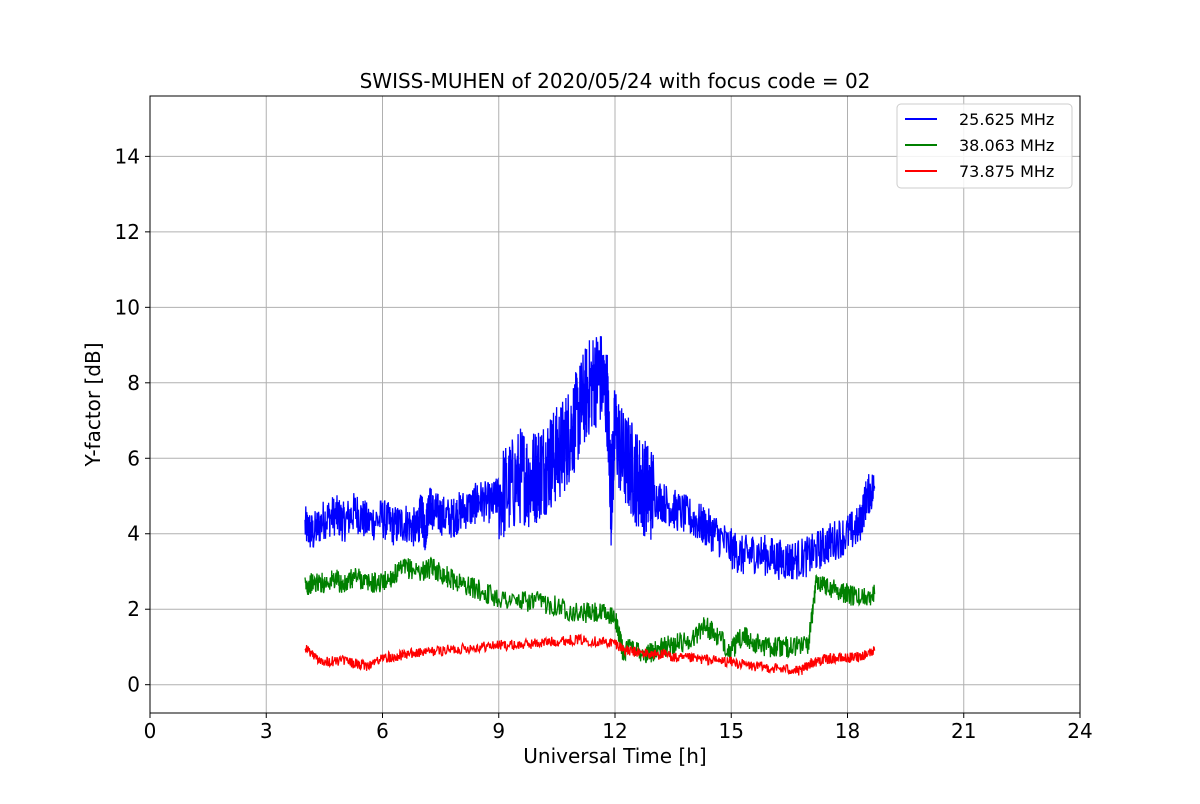 The image size is (1200, 804). What do you see at coordinates (847, 731) in the screenshot?
I see `x-tick-label: 18` at bounding box center [847, 731].